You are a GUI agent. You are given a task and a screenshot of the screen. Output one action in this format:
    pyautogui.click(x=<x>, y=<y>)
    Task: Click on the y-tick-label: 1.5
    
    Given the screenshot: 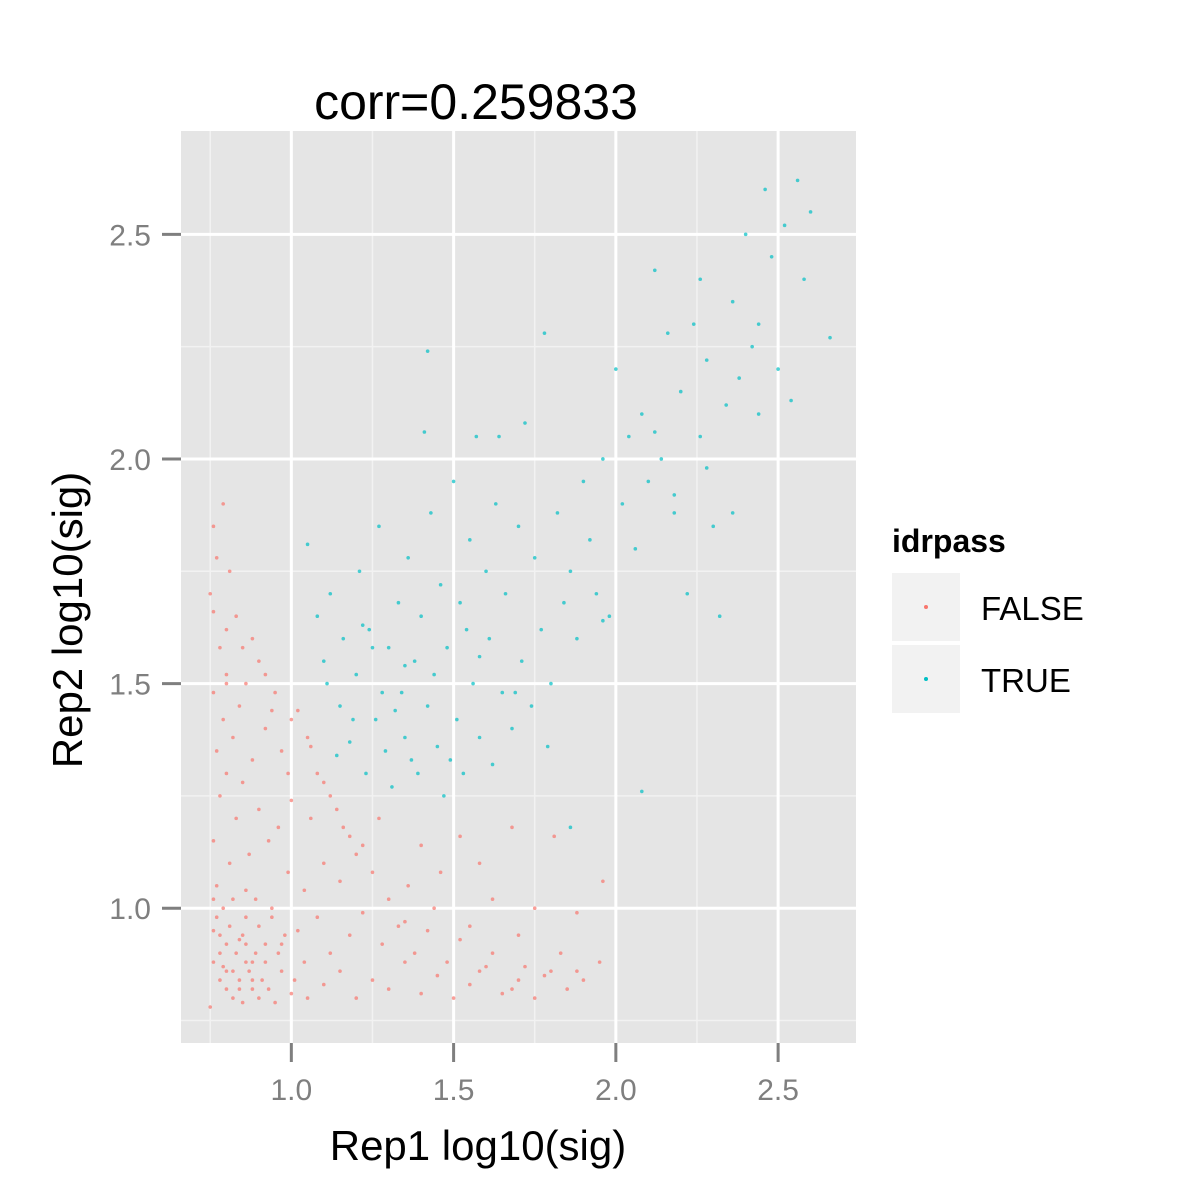 What is the action you would take?
    pyautogui.click(x=130, y=685)
    